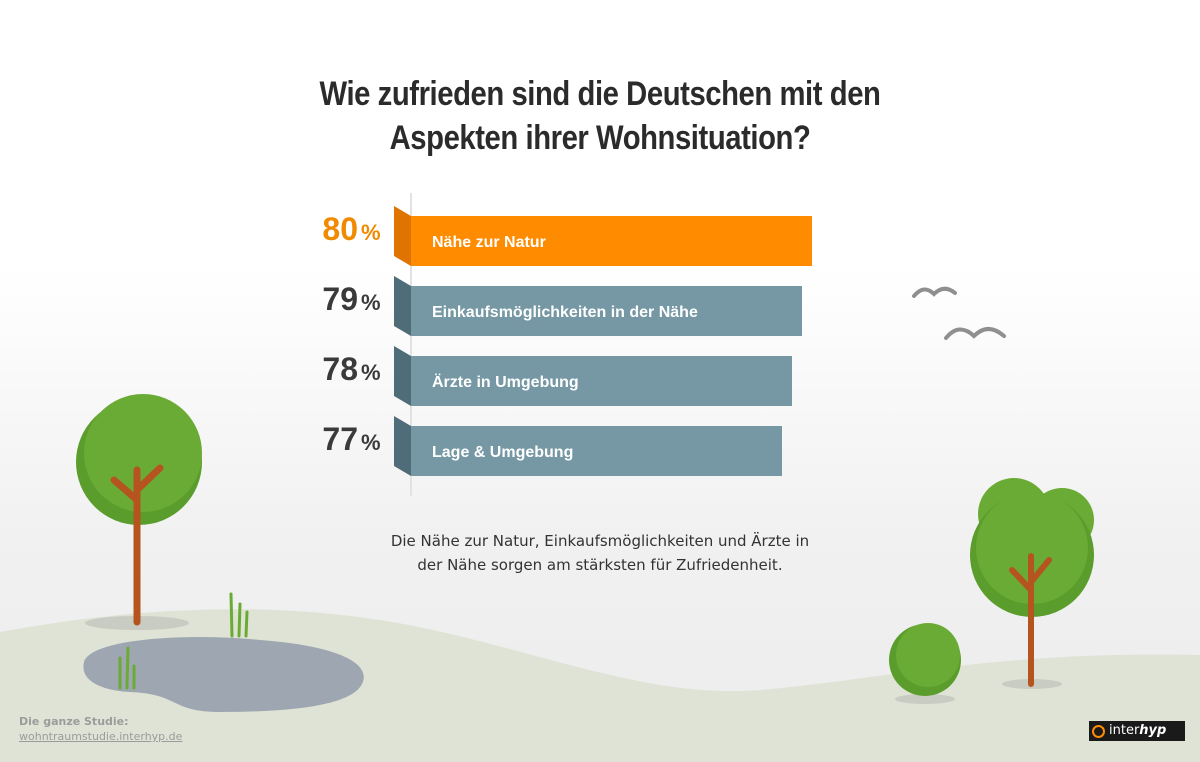  What do you see at coordinates (1032, 583) in the screenshot?
I see `right-tree` at bounding box center [1032, 583].